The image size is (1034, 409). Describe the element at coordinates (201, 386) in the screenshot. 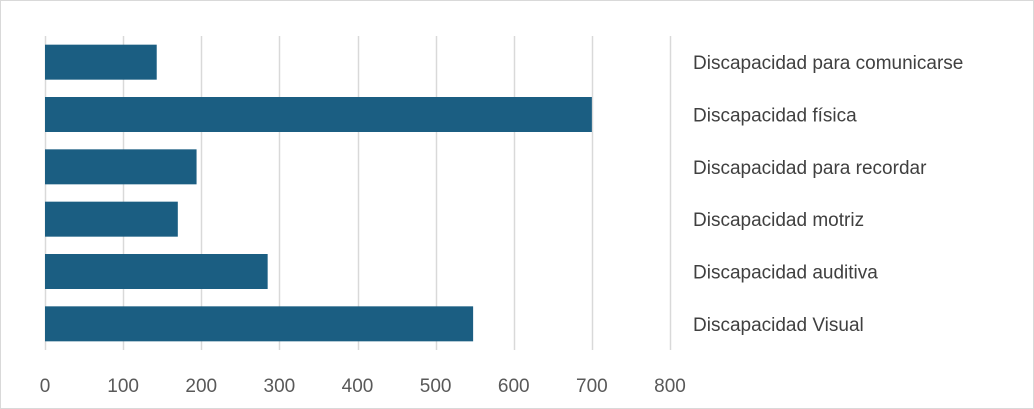

I see `x-tick-label: 200` at that location.